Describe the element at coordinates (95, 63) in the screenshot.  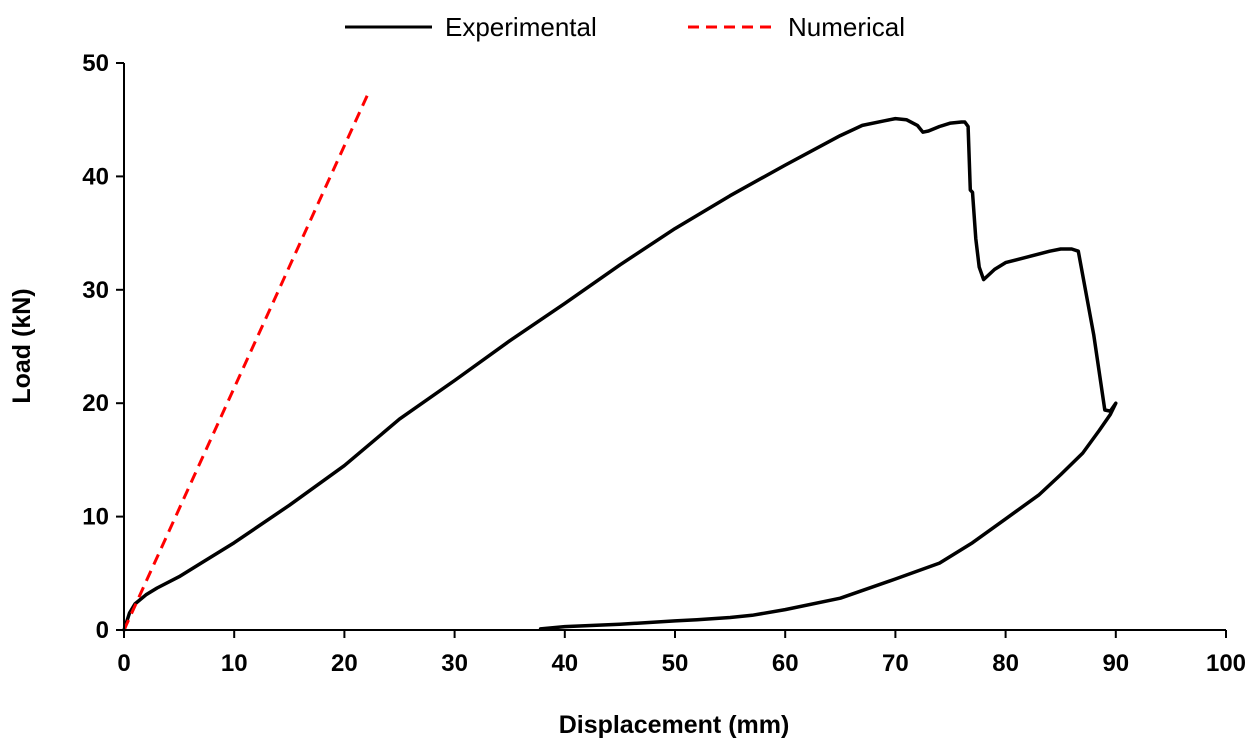
I see `y-tick-label: 50` at that location.